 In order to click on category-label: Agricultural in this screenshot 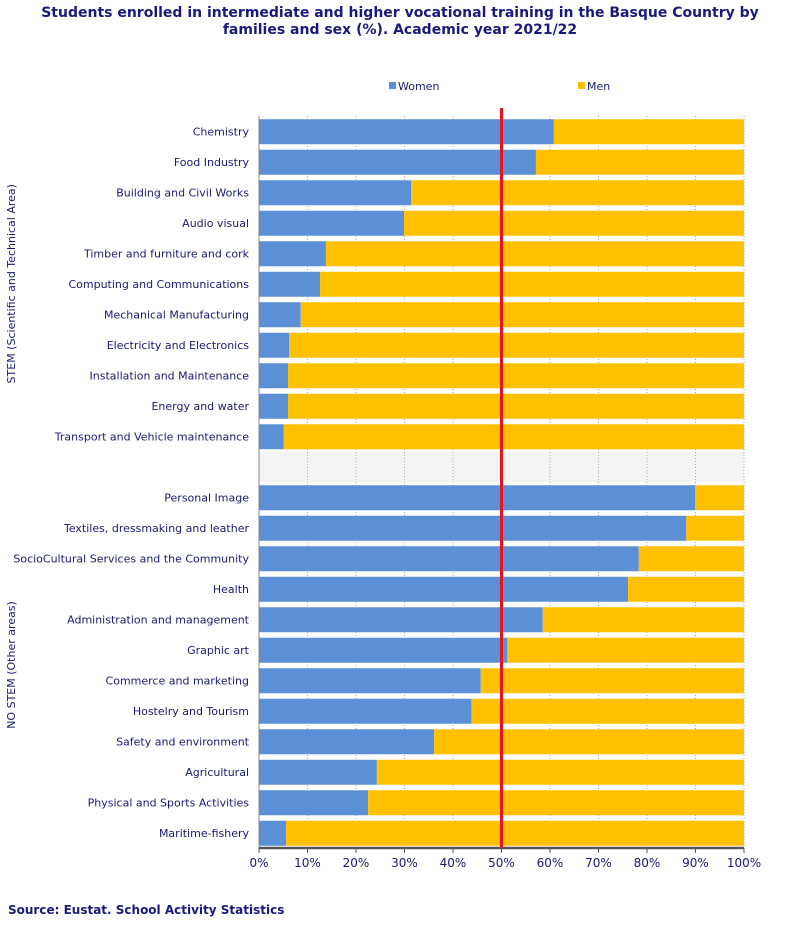, I will do `click(217, 772)`.